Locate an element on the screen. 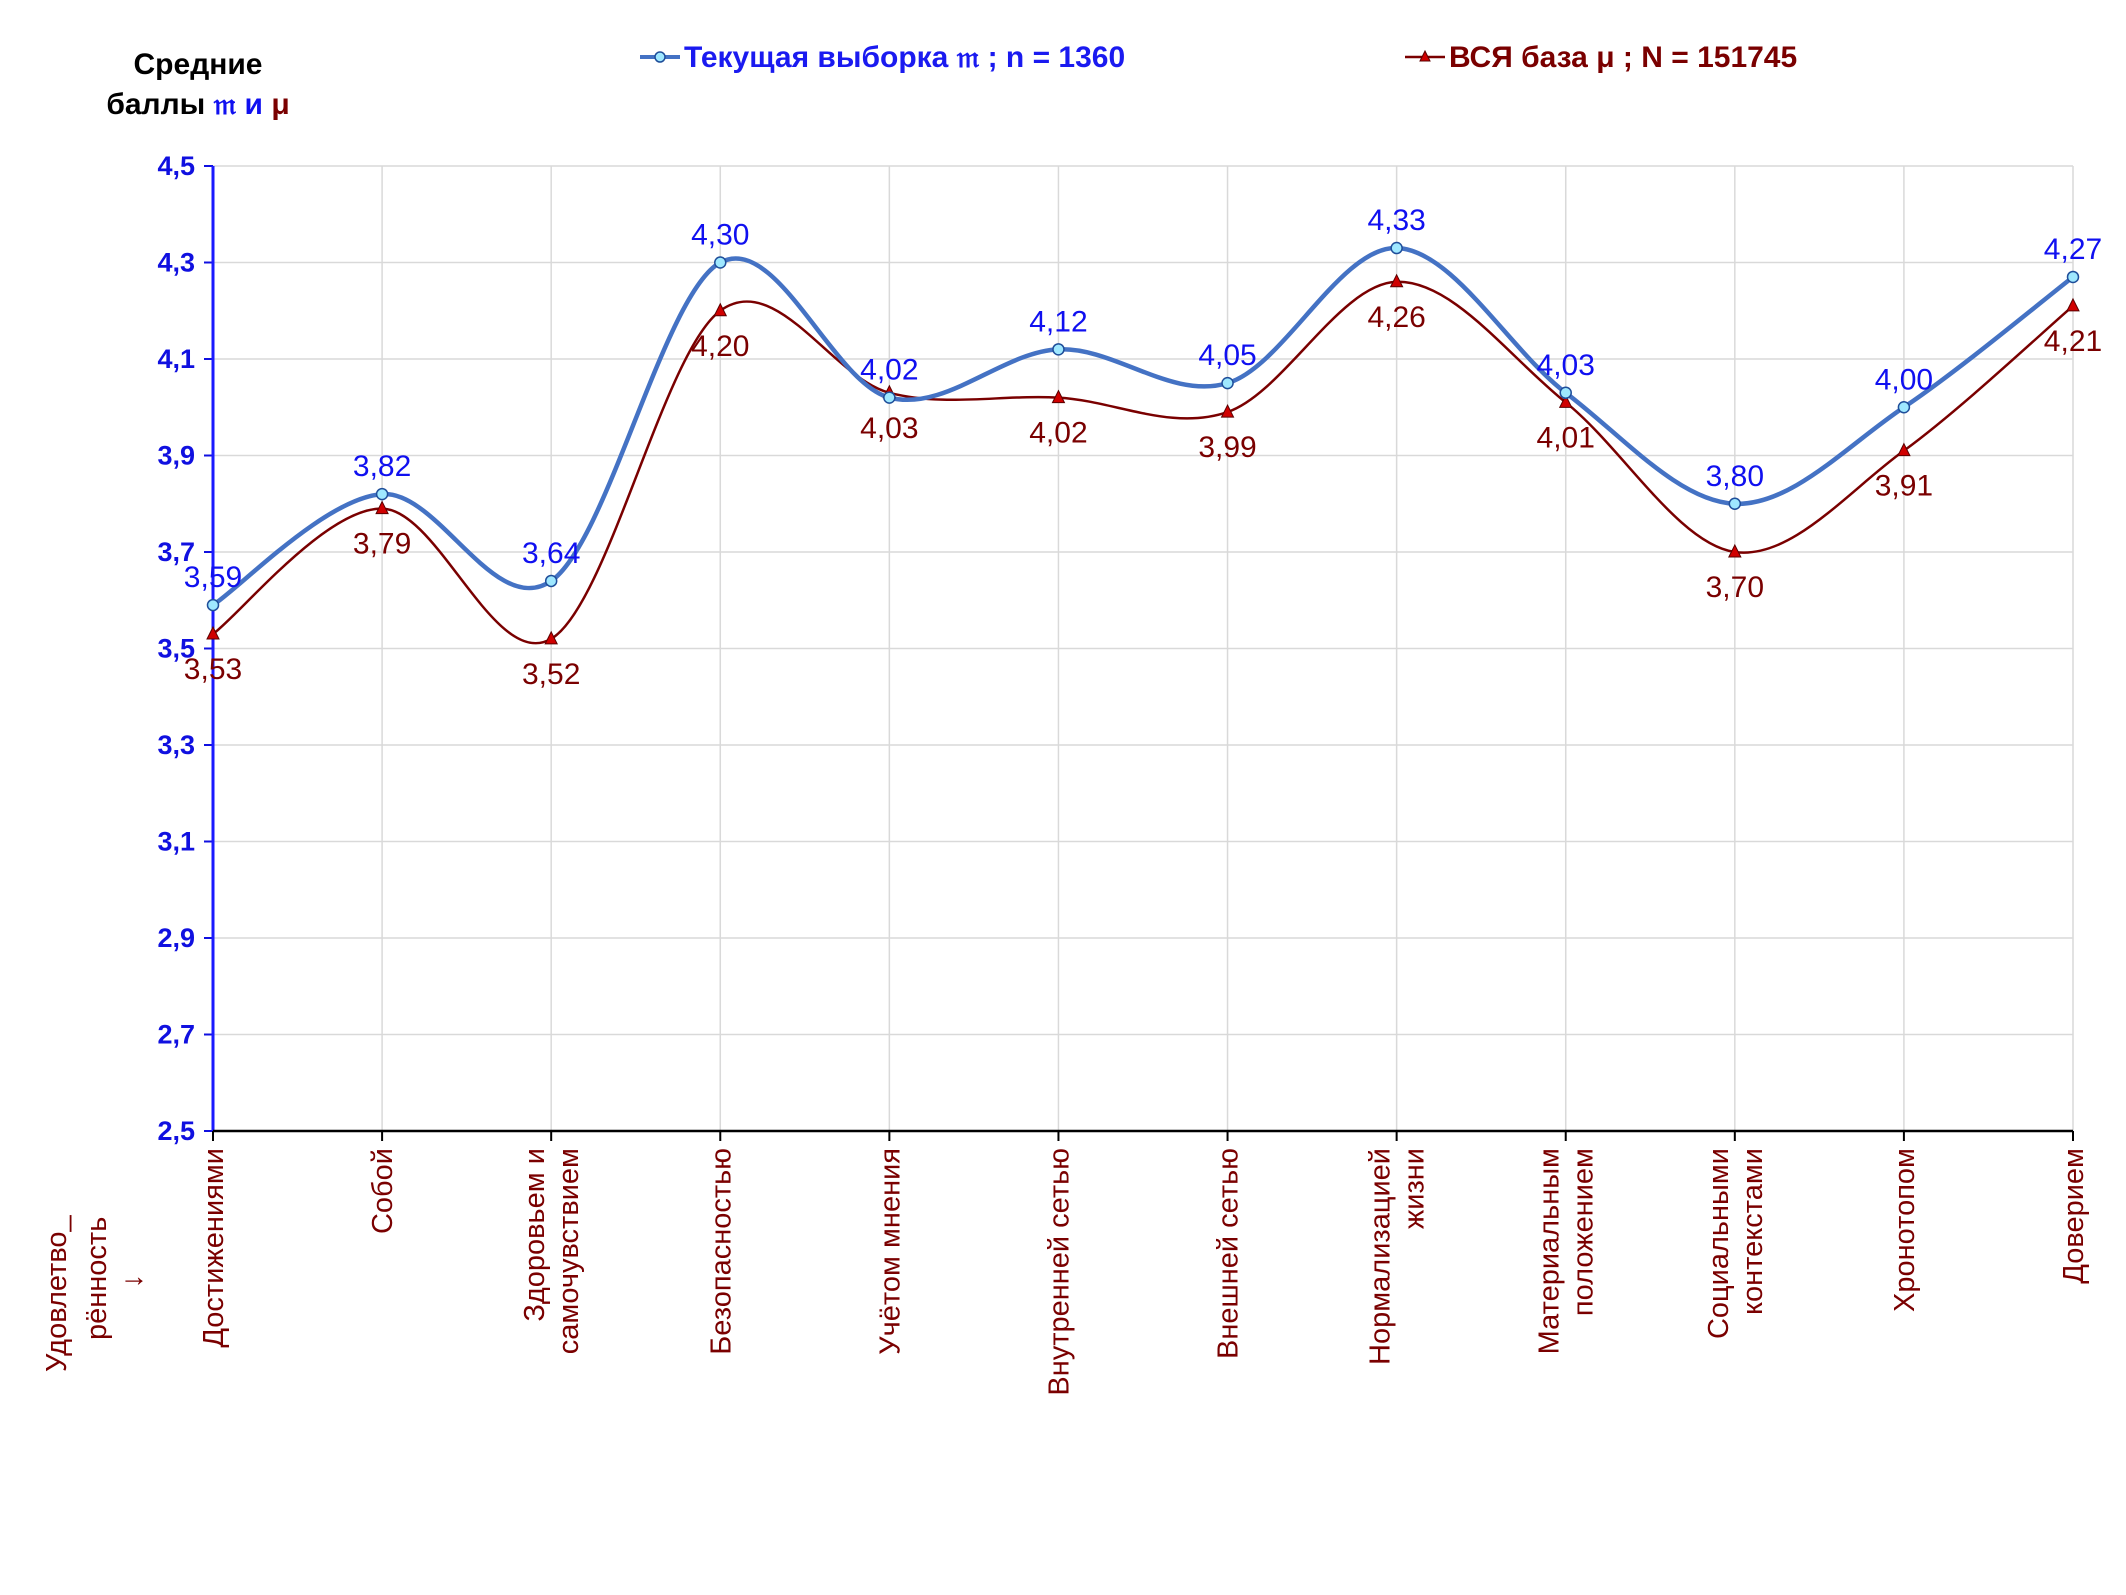 The height and width of the screenshot is (1595, 2126). x-category-label: Внутренней сетью is located at coordinates (1059, 1272).